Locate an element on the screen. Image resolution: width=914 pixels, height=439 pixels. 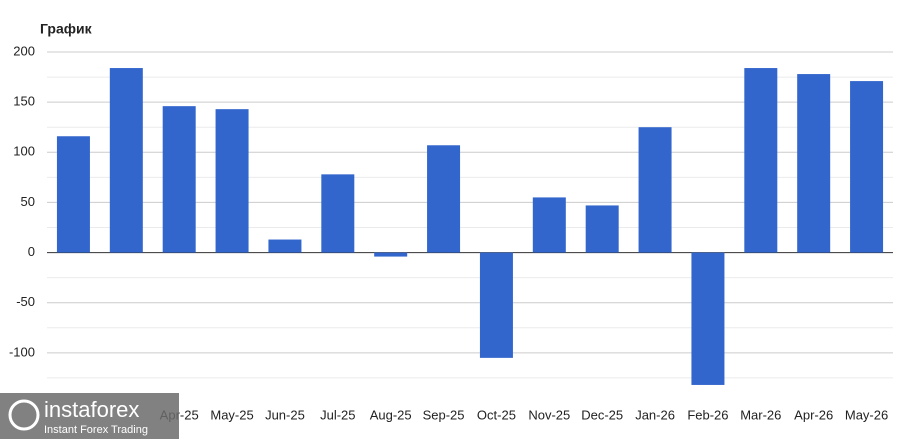
watermark-brand: instaforex is located at coordinates (91, 409).